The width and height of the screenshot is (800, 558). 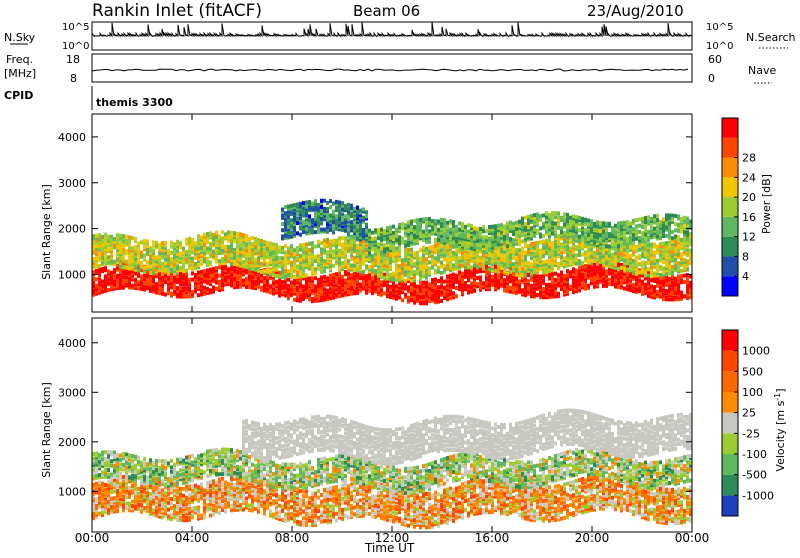 What do you see at coordinates (73, 78) in the screenshot?
I see `freq-tick-low: 8` at bounding box center [73, 78].